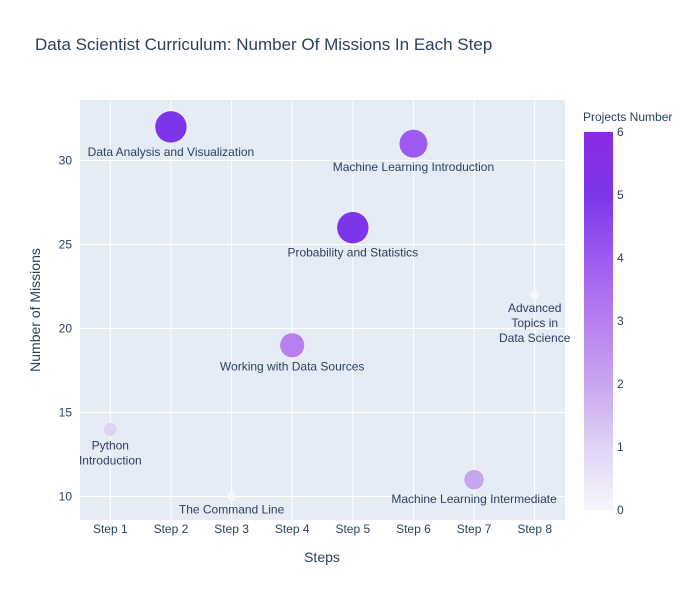  I want to click on bubble-label: Probability and Statistics, so click(352, 253).